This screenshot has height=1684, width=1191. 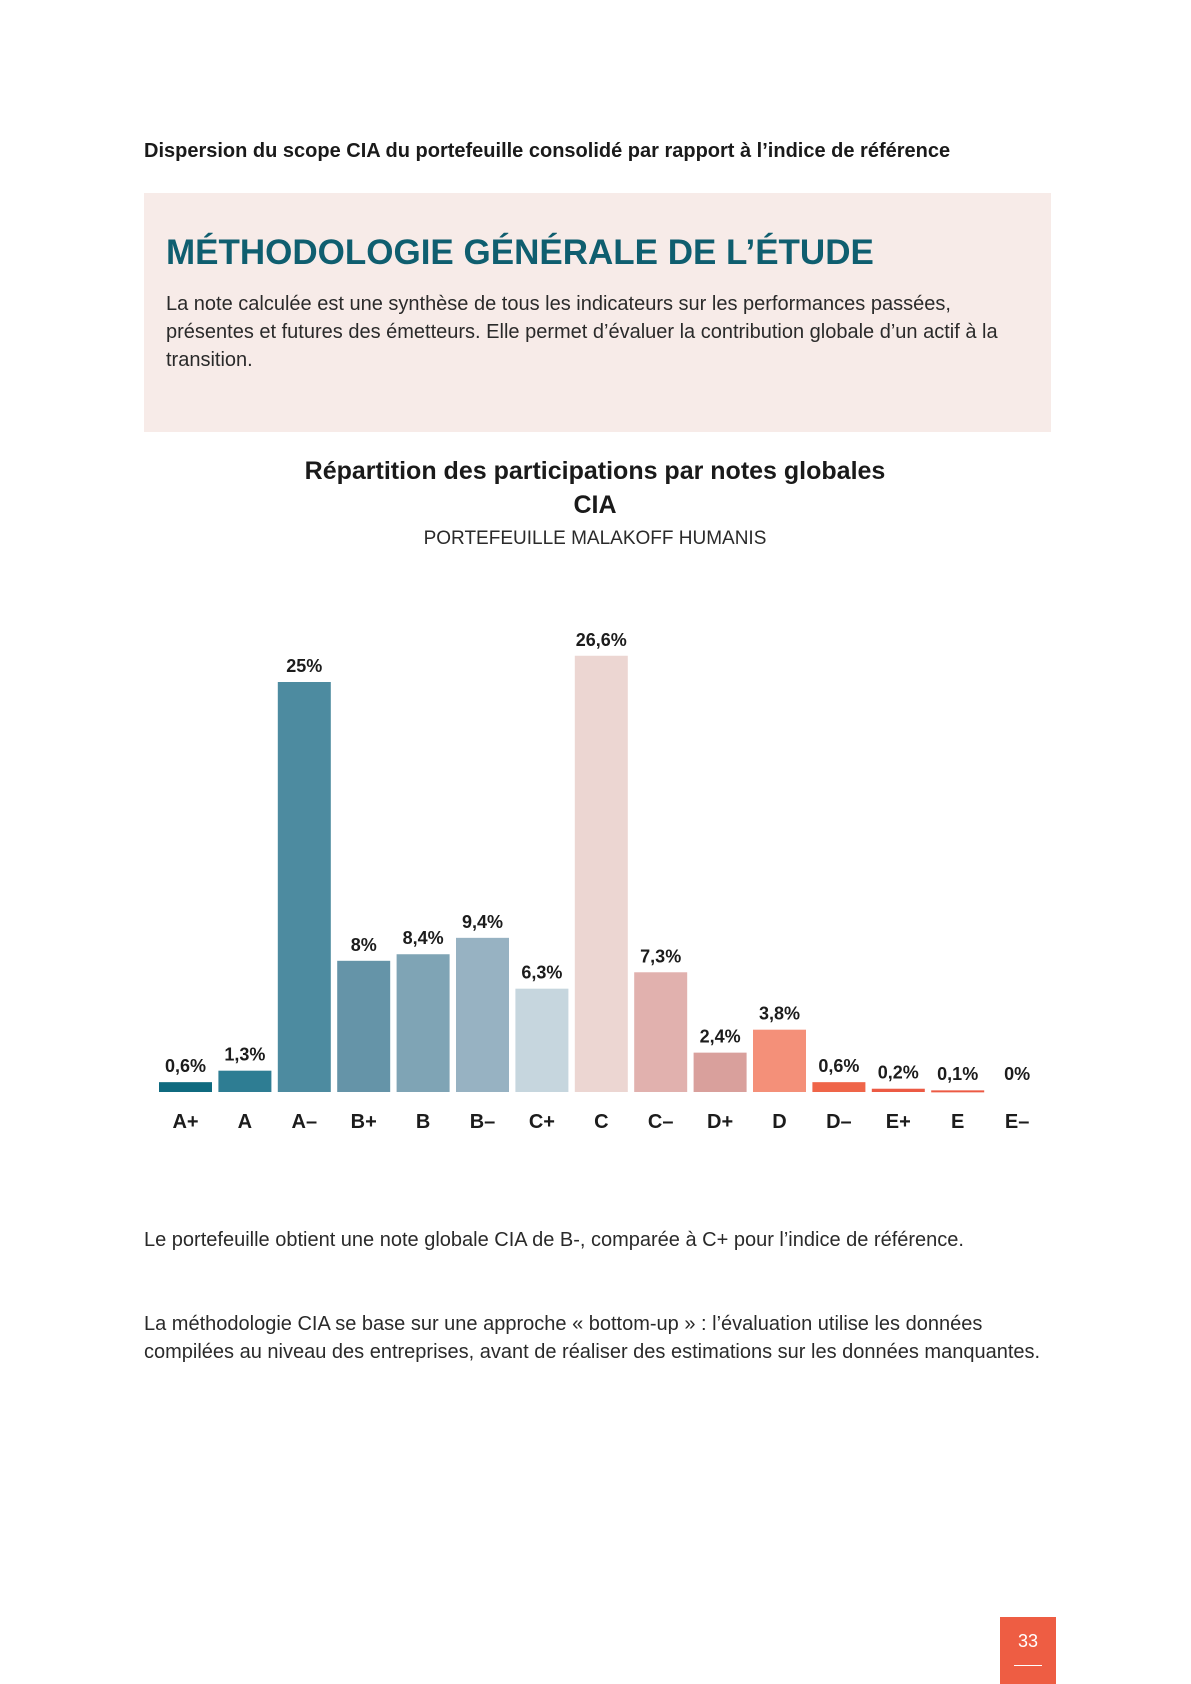 I want to click on bar-E+, so click(x=898, y=1090).